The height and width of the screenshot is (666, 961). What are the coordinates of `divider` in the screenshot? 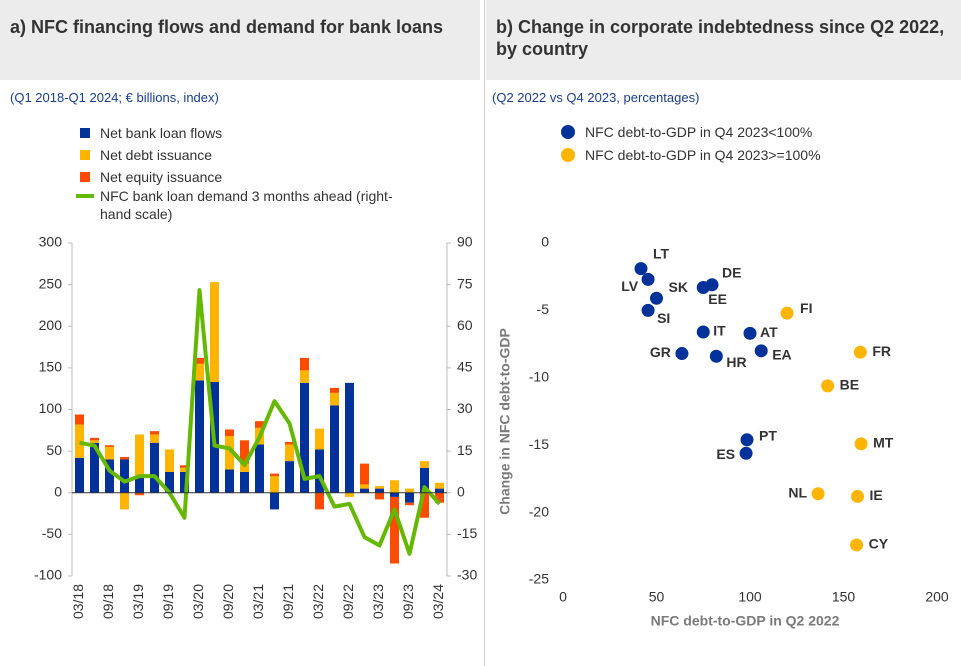 It's located at (484, 333).